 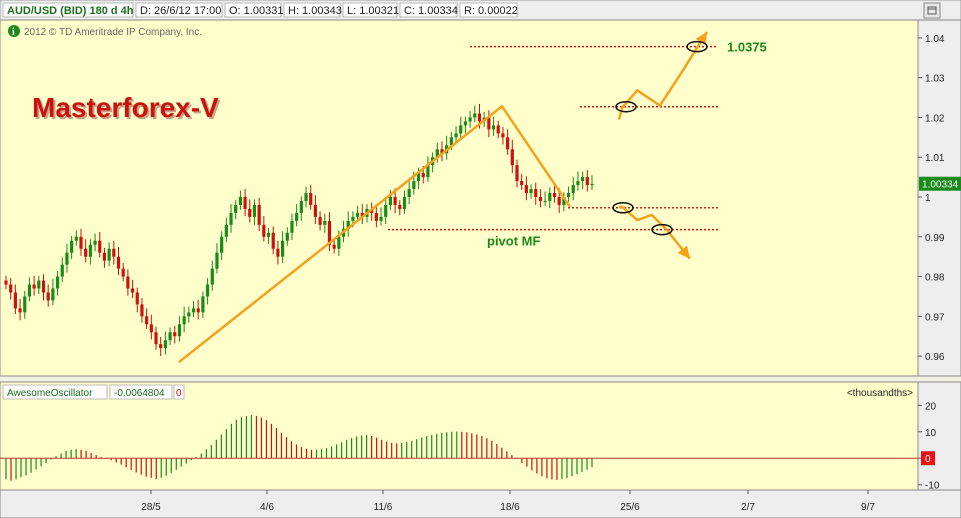 I want to click on symbol-label: AUD/USD (BID) 180 d 4h, so click(x=70, y=11).